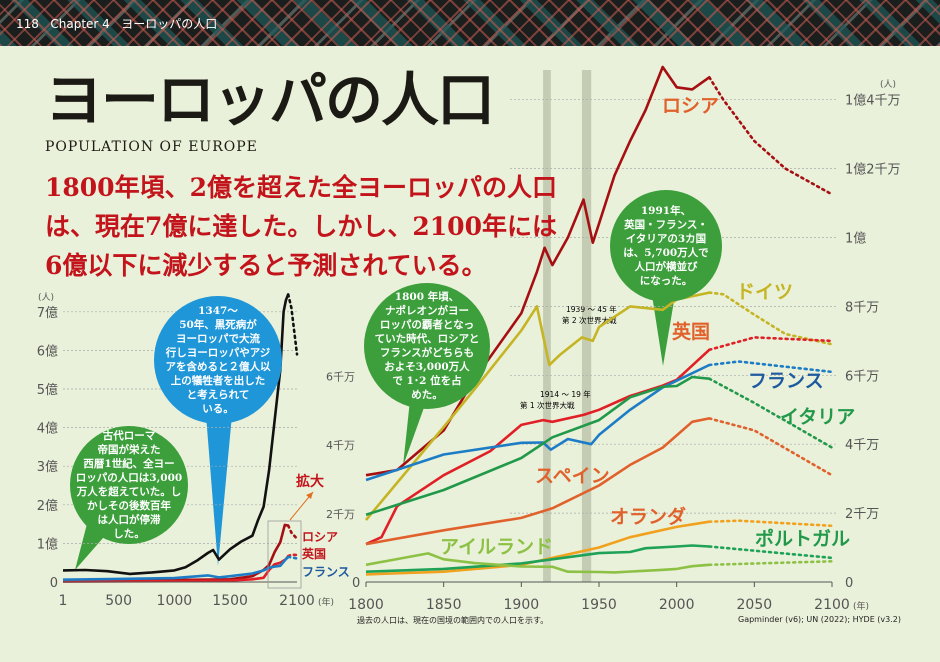  Describe the element at coordinates (862, 376) in the screenshot. I see `y-tick-label: 6千万` at that location.